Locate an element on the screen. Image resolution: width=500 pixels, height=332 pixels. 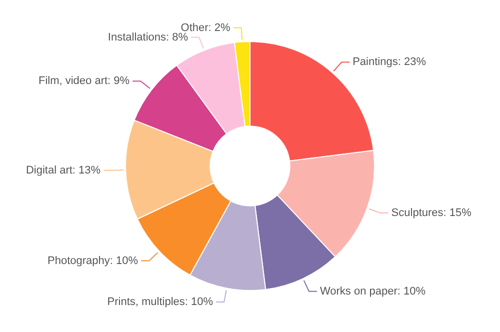
slice-label: Paintings: 23% is located at coordinates (389, 62).